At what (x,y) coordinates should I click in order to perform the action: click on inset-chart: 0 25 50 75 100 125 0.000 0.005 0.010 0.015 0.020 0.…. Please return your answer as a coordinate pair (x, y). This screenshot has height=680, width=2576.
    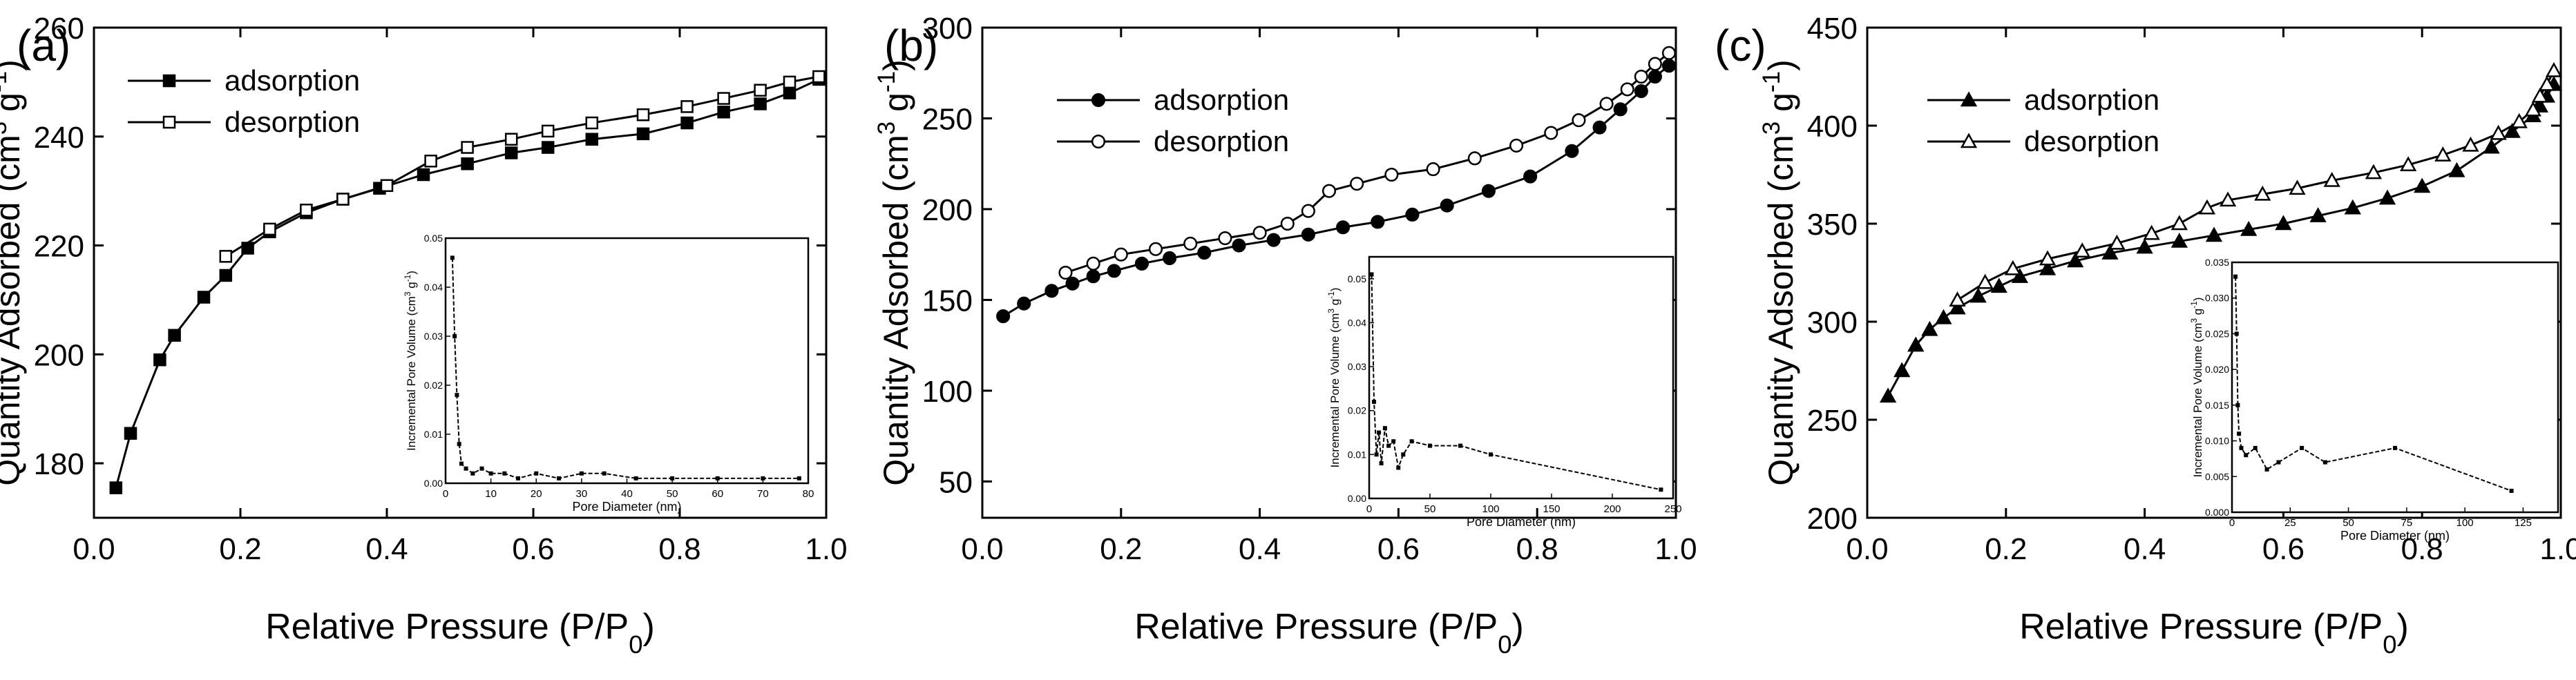
    Looking at the image, I should click on (2374, 400).